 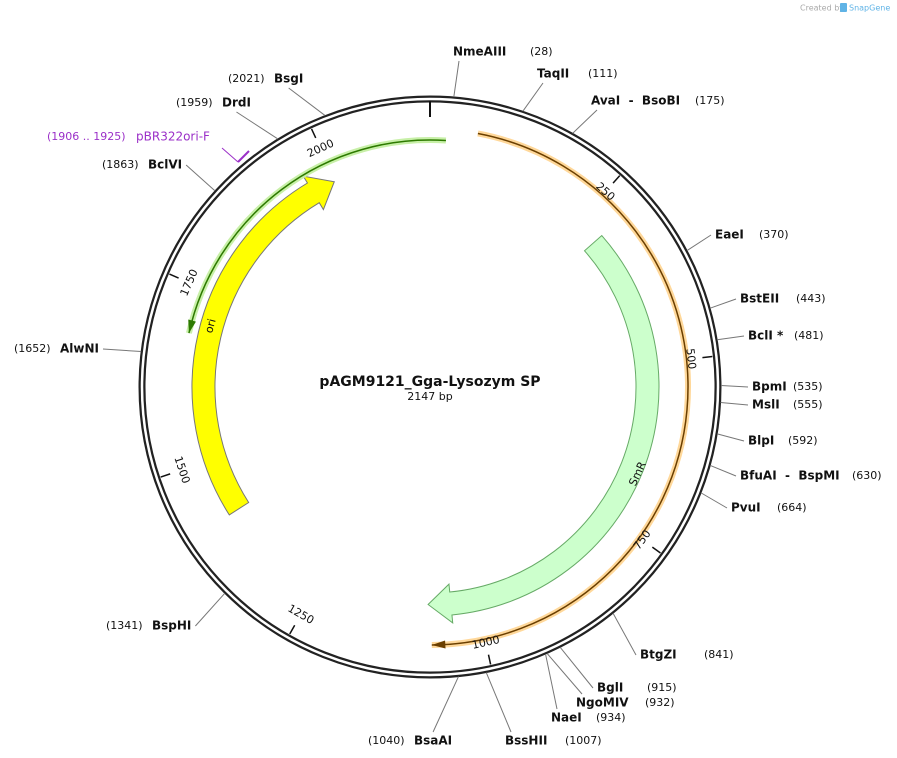 What do you see at coordinates (230, 155) in the screenshot?
I see `primer-leader` at bounding box center [230, 155].